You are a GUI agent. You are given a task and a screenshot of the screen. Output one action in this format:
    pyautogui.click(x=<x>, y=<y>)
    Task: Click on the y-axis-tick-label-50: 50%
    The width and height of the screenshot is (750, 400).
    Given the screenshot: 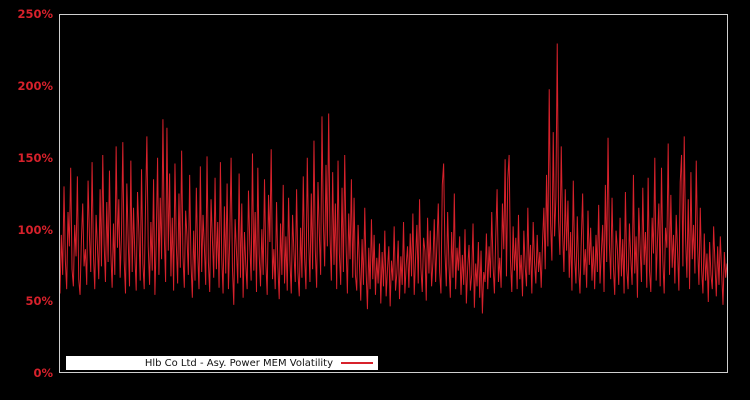 What is the action you would take?
    pyautogui.click(x=39, y=301)
    